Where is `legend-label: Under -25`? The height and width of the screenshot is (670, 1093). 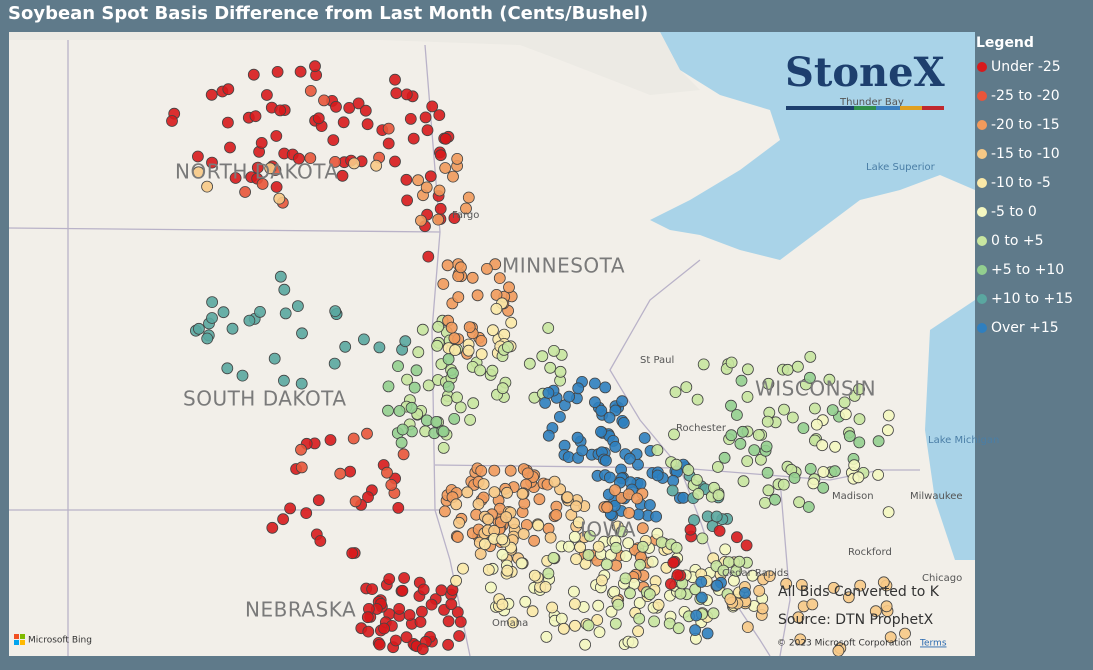
legend-label: Under -25 is located at coordinates (1026, 67).